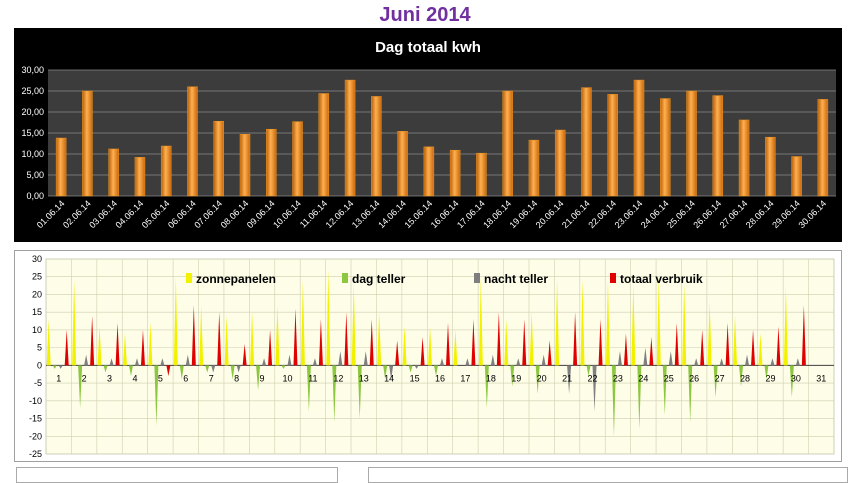 The image size is (850, 483). I want to click on chart-title: Dag totaal kwh, so click(428, 47).